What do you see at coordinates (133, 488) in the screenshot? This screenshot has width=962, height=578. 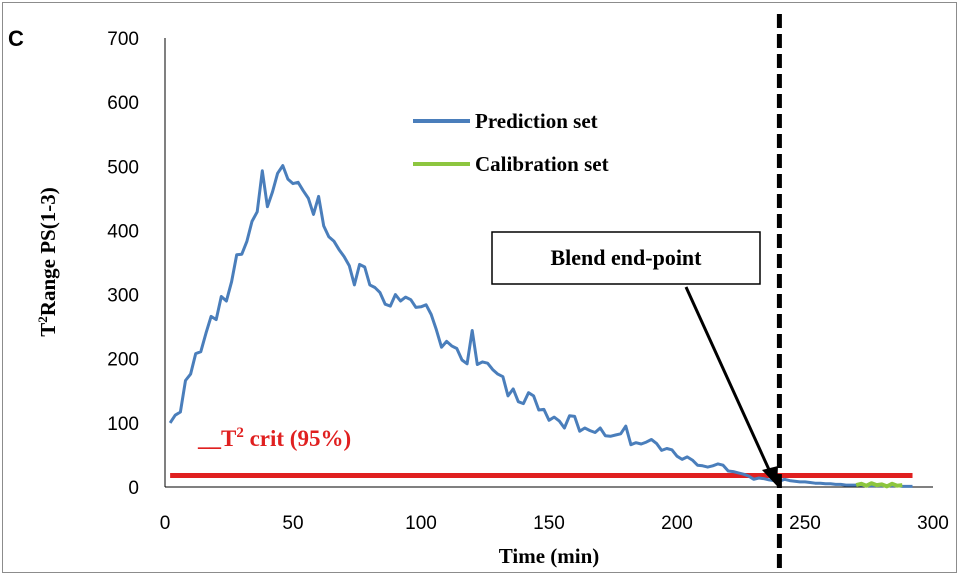 I see `y-tick-label: 0` at bounding box center [133, 488].